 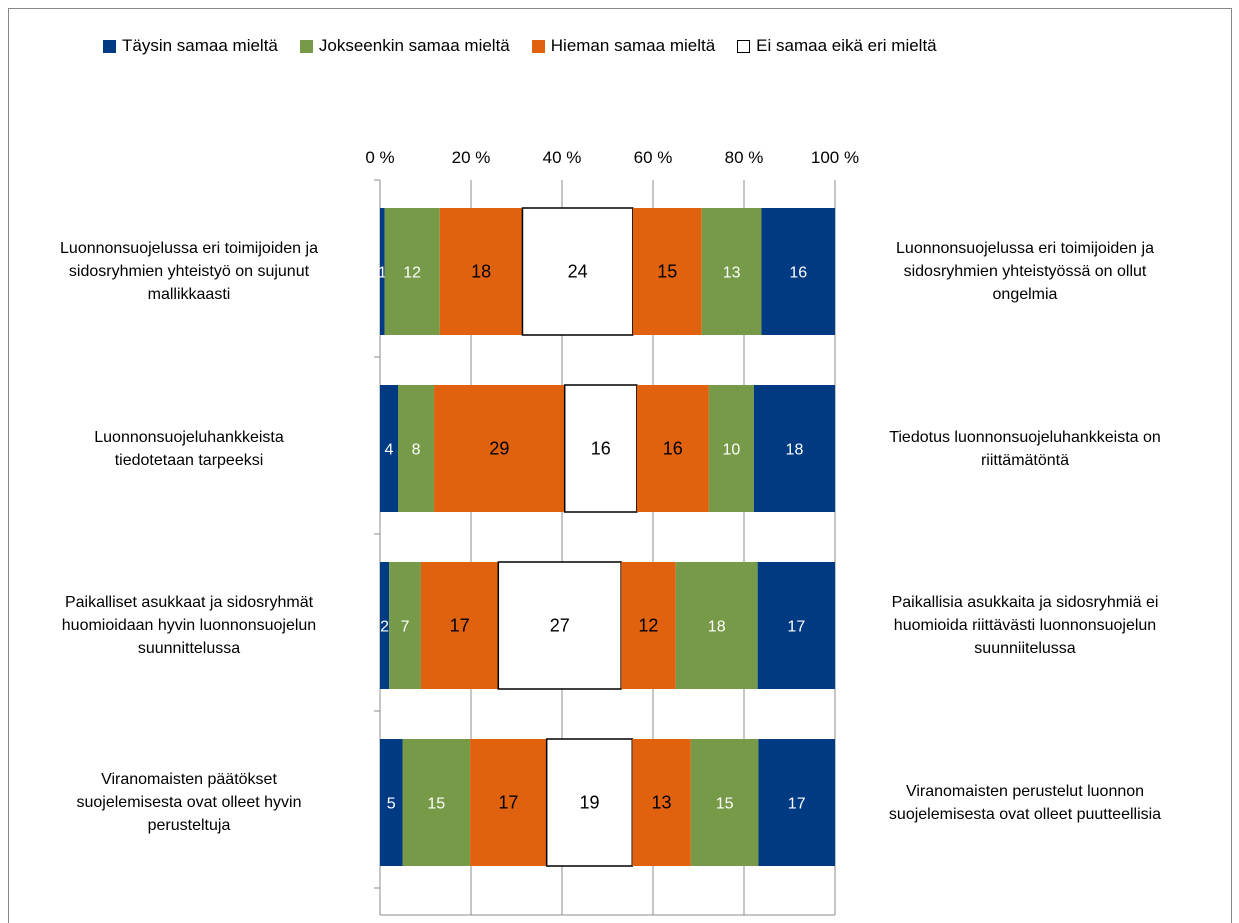 I want to click on legend-item-taysin: Täysin samaa mieltä, so click(x=190, y=46).